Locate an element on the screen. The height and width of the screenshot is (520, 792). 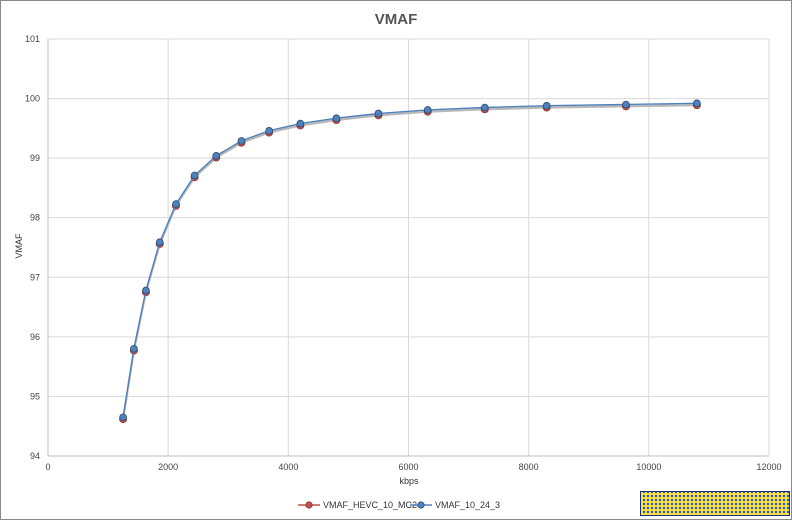
legend-item: VMAF_HEVC_10_MC24 is located at coordinates (360, 505).